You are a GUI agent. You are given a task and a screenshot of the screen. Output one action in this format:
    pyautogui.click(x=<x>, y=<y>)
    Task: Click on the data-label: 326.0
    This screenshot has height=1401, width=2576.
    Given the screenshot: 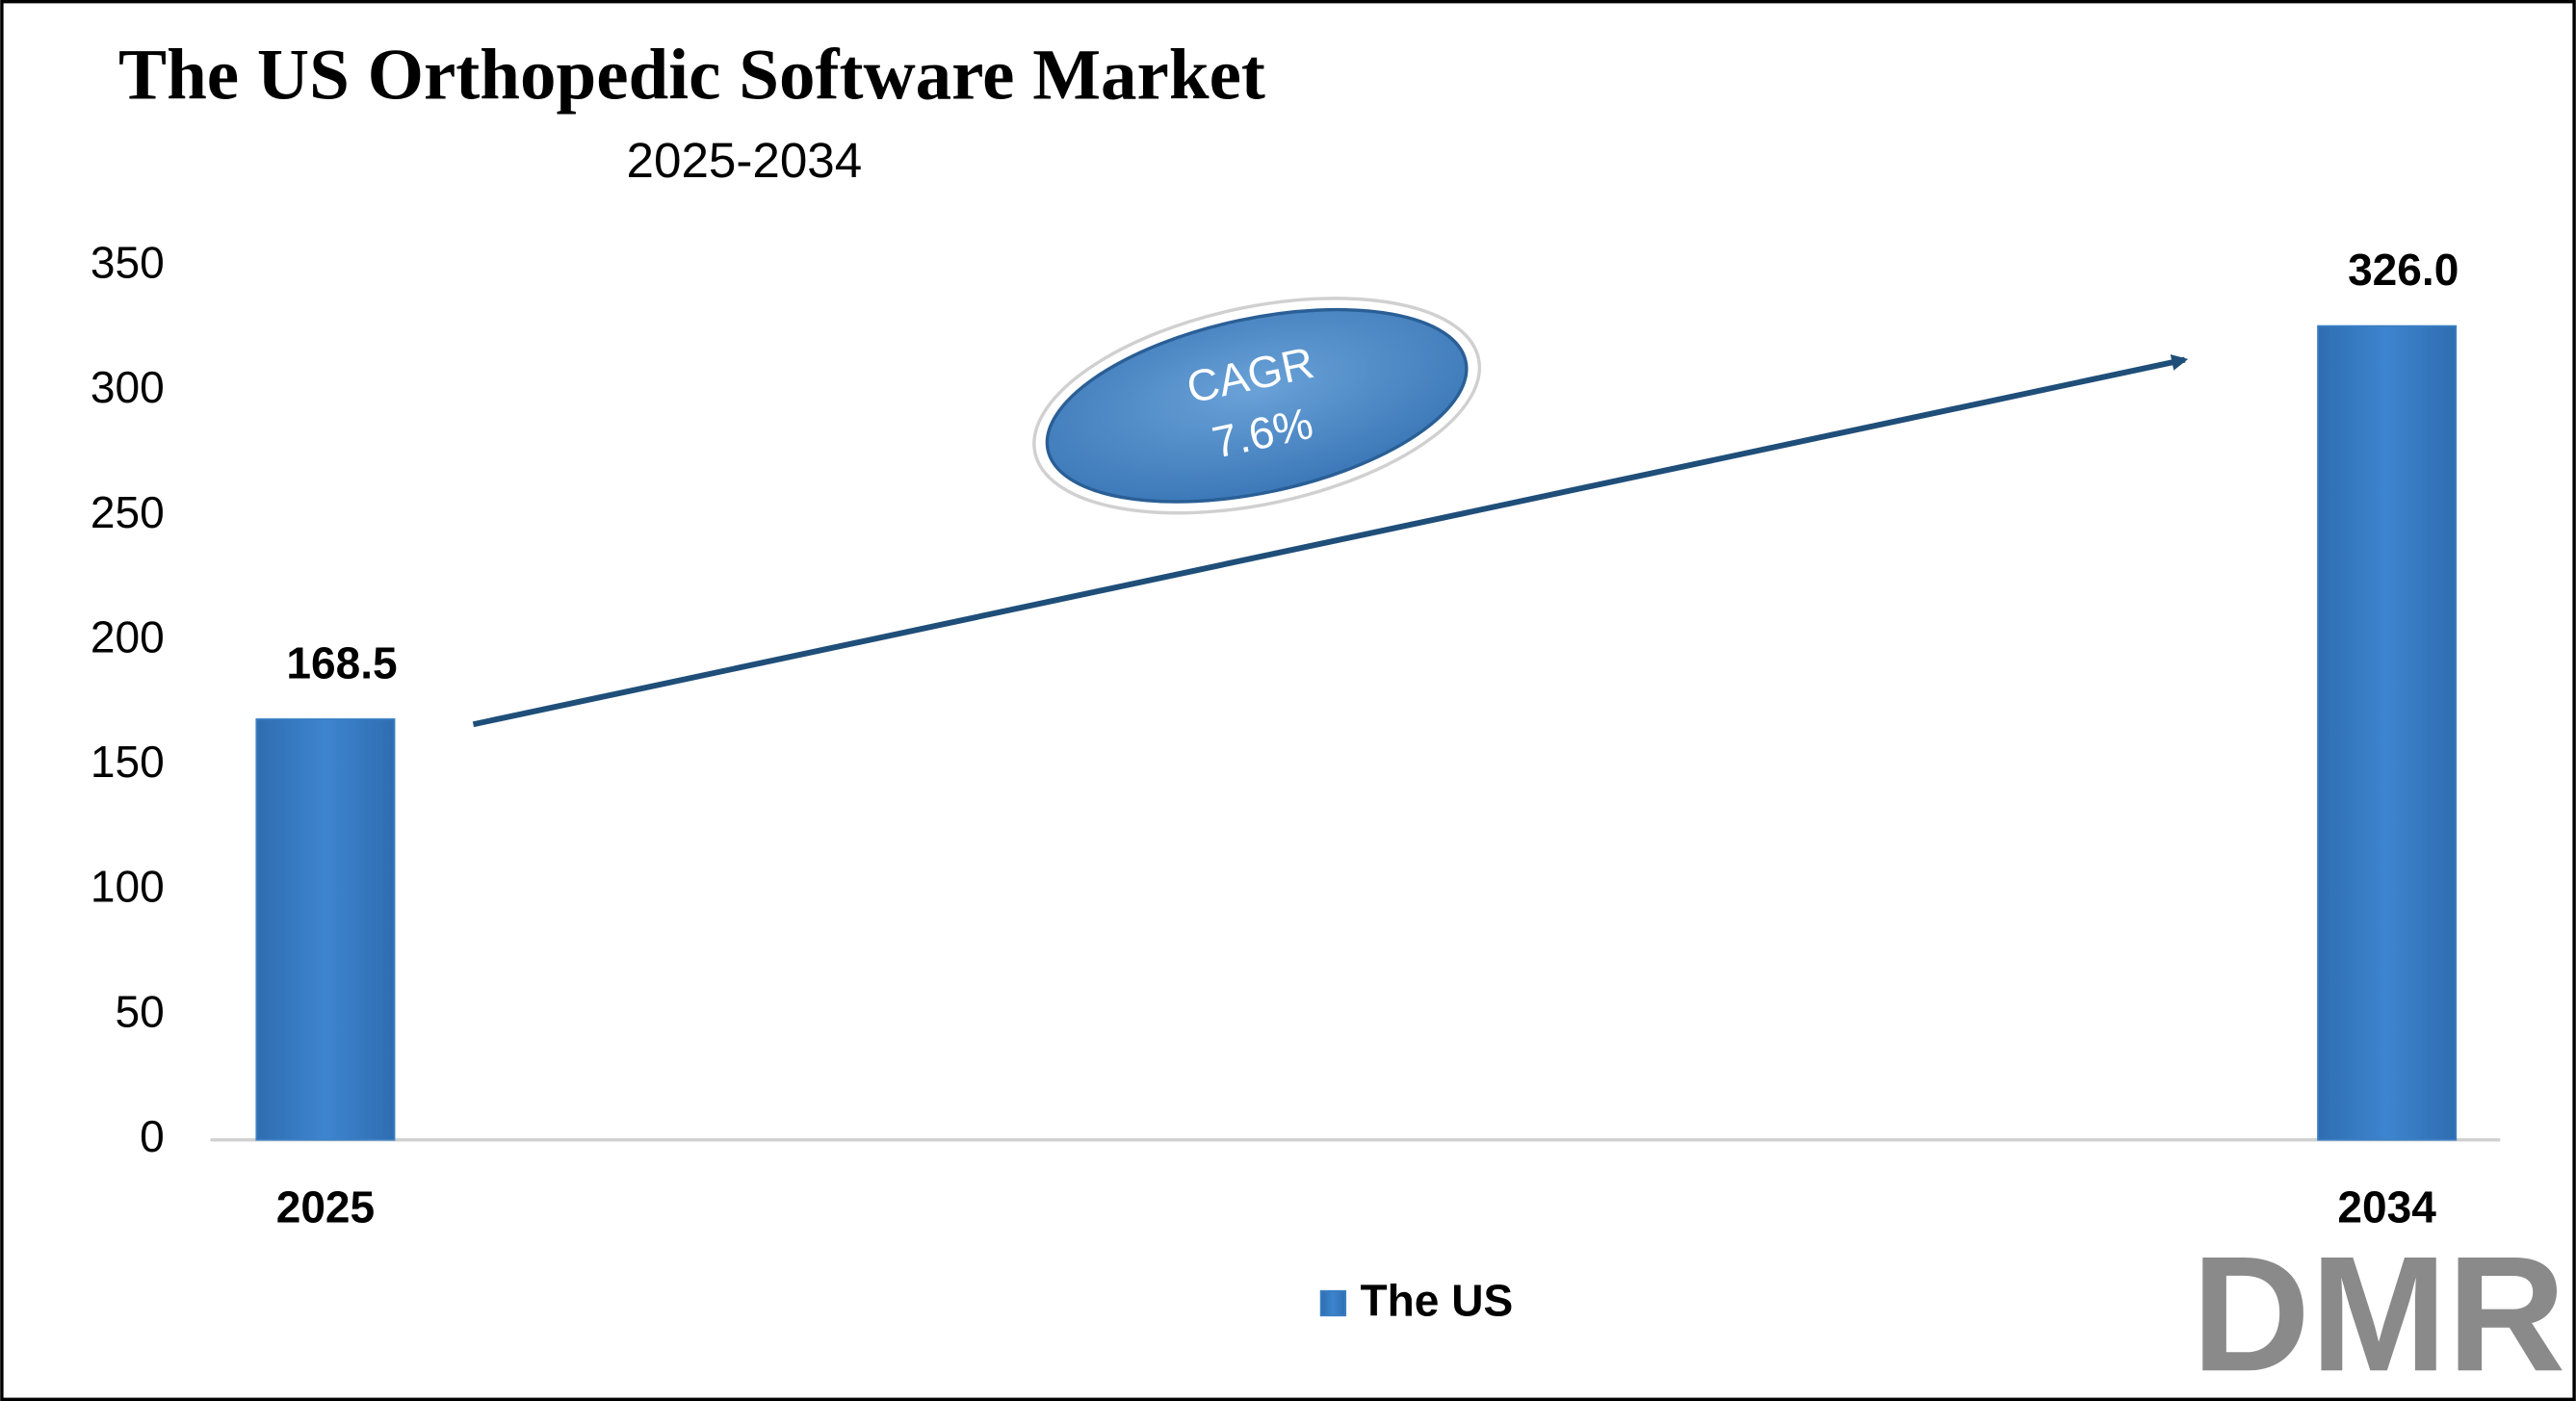 What is the action you would take?
    pyautogui.click(x=2403, y=270)
    